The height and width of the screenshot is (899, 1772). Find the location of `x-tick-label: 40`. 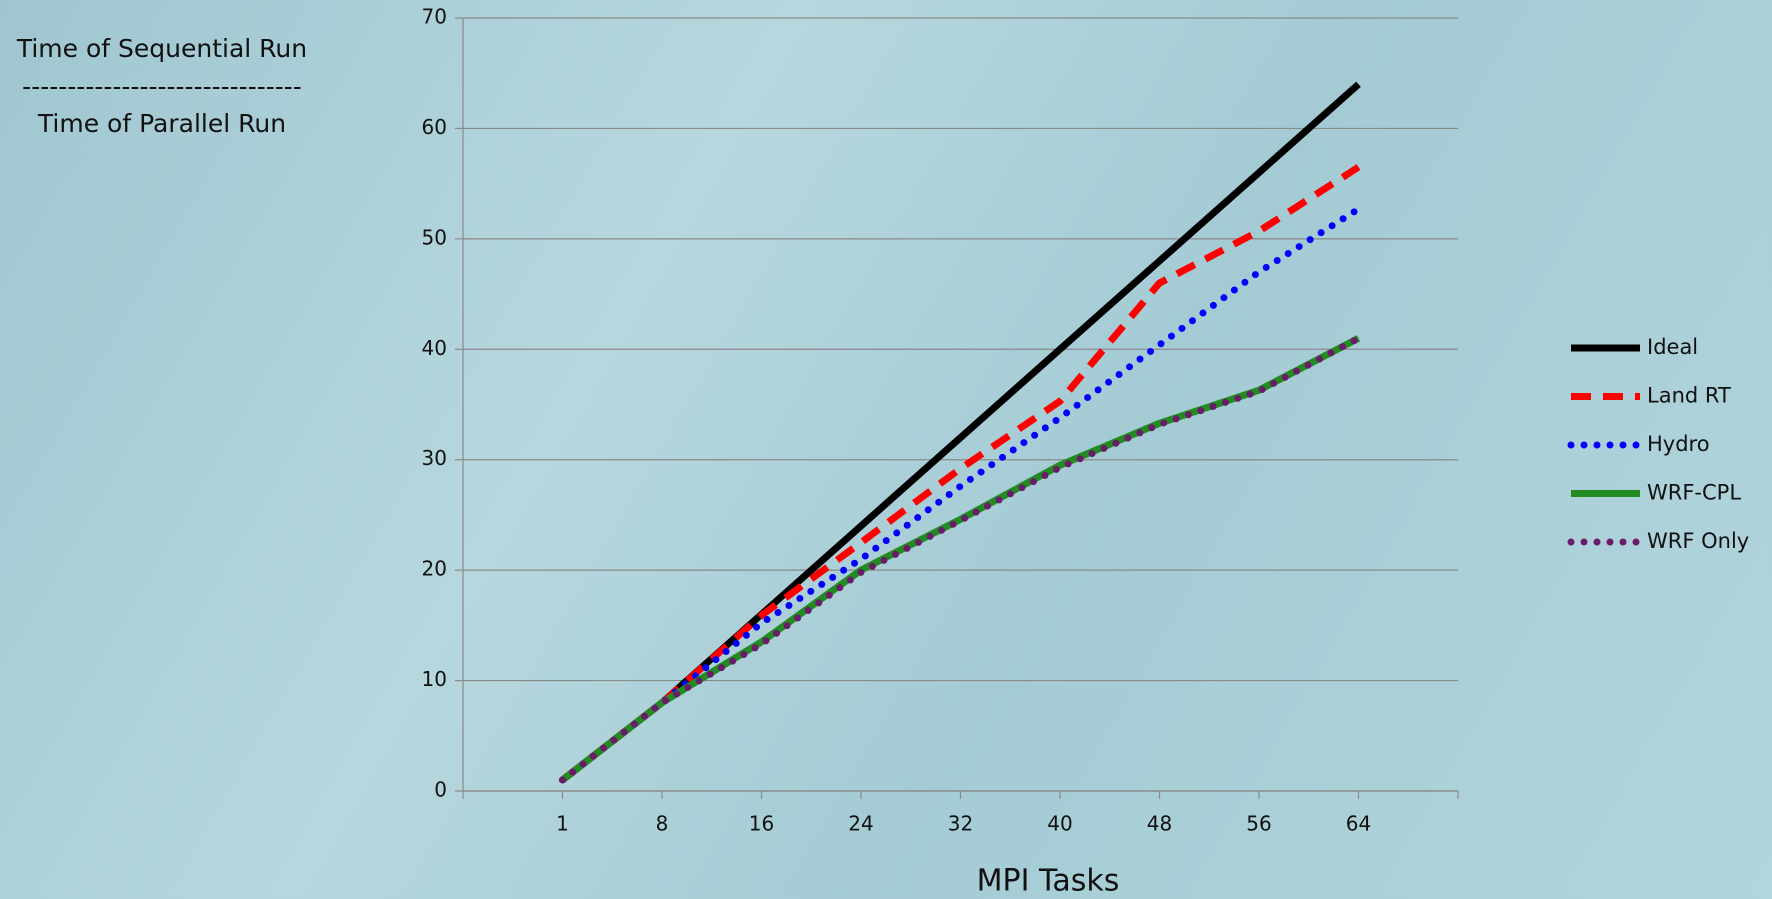

x-tick-label: 40 is located at coordinates (1059, 824).